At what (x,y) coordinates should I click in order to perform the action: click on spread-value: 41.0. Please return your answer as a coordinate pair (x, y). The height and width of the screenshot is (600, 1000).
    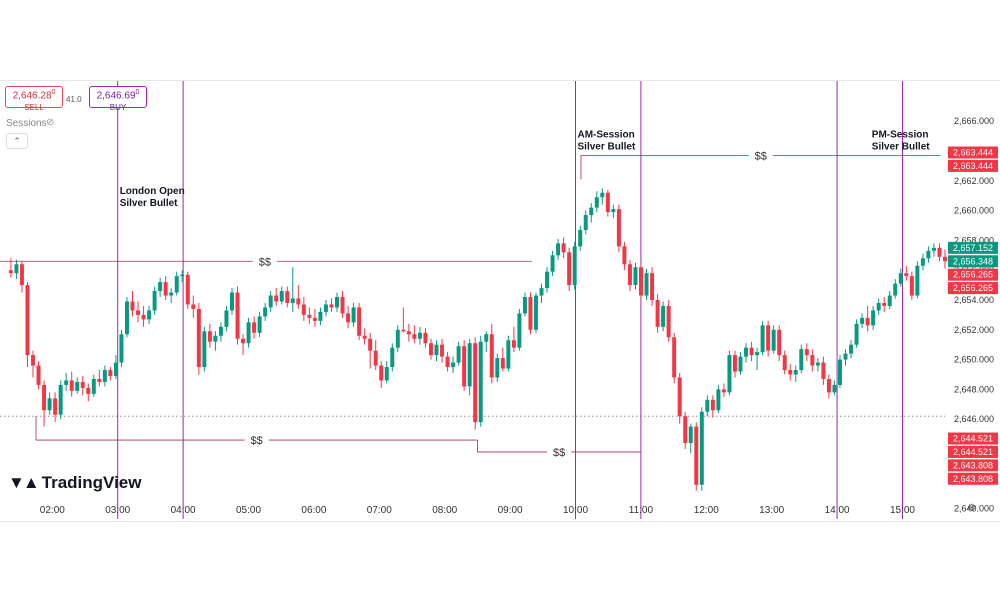
    Looking at the image, I should click on (74, 99).